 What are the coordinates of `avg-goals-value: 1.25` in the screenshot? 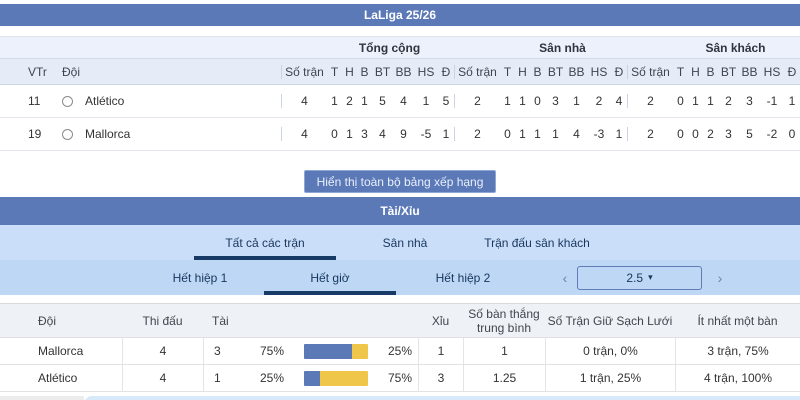 It's located at (504, 378).